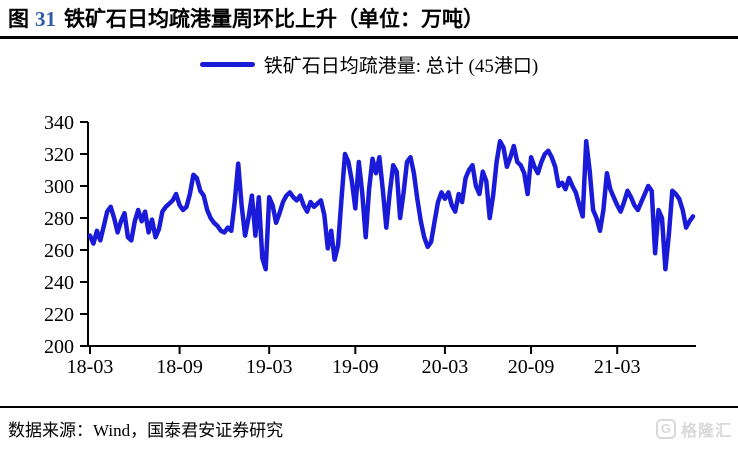 The image size is (738, 454). I want to click on x-axis-tick-label: 20-03, so click(445, 367).